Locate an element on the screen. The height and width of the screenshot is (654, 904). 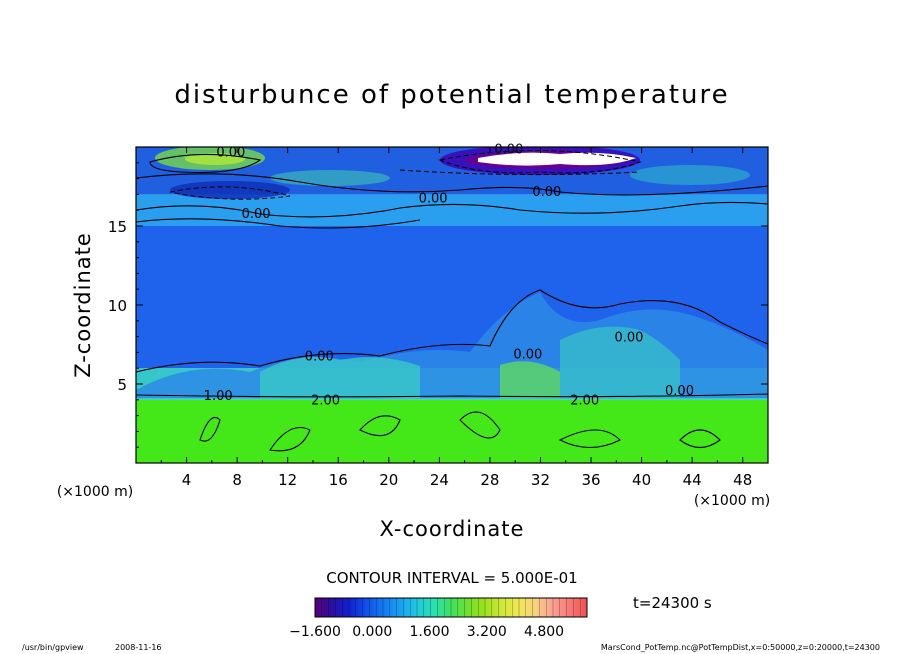
contour-label-1: 0.00 is located at coordinates (508, 149).